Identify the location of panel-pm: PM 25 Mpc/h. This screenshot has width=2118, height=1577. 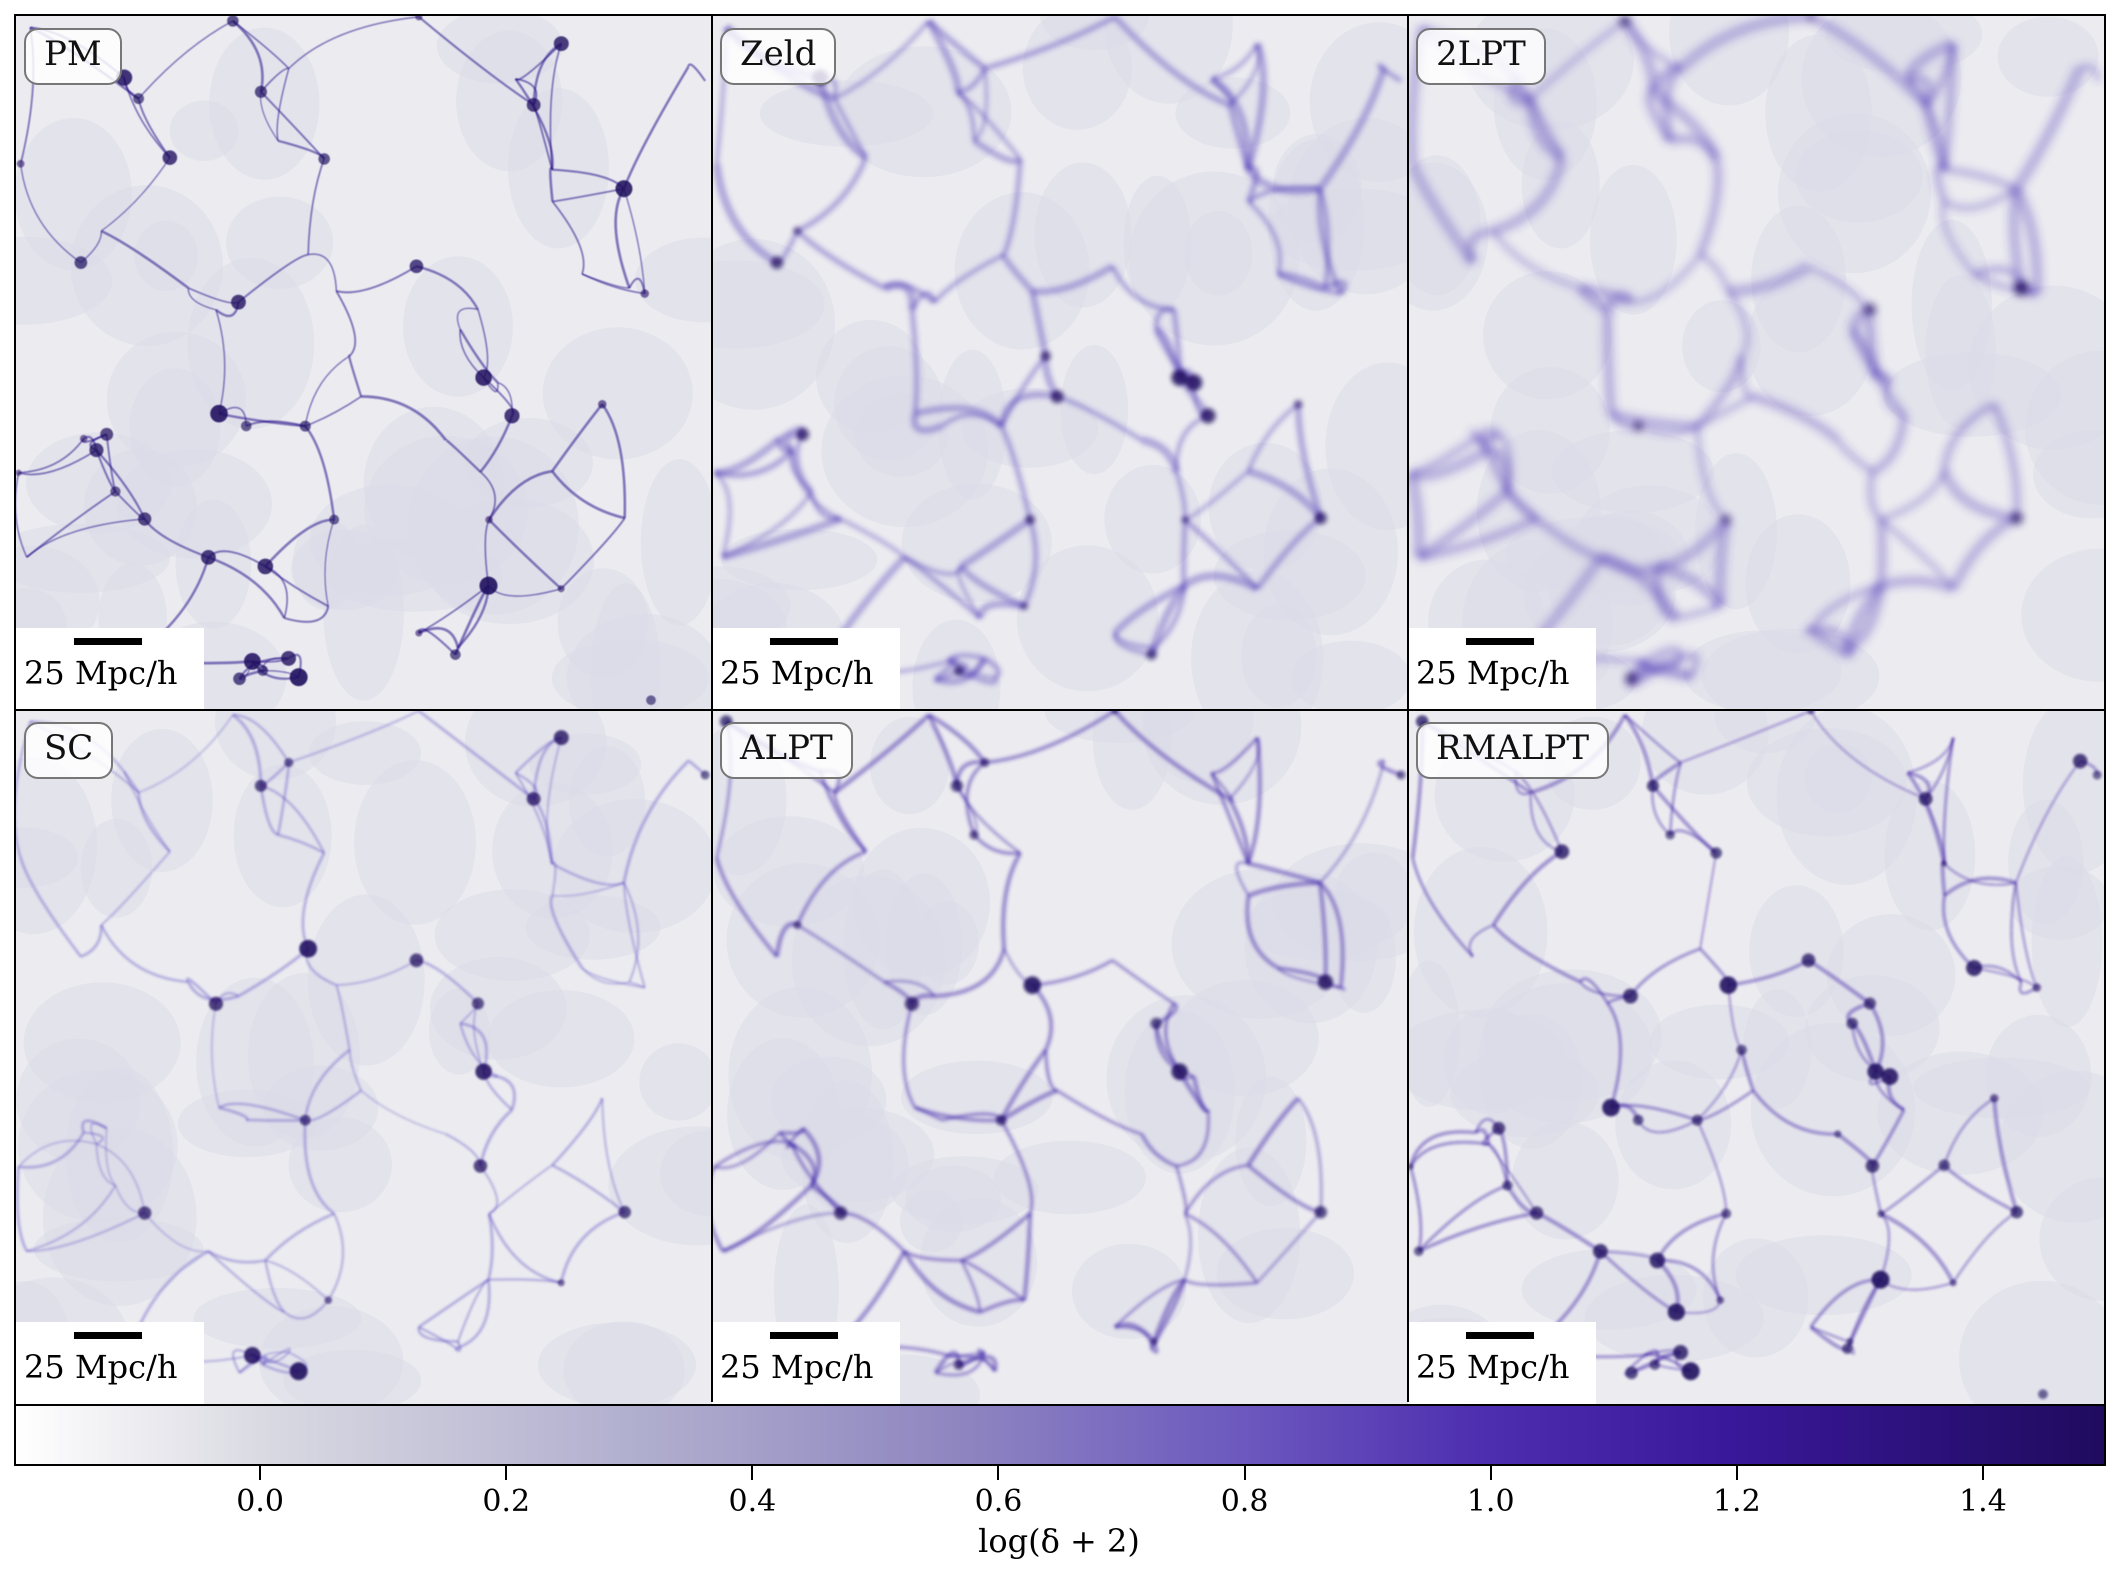
(364, 363).